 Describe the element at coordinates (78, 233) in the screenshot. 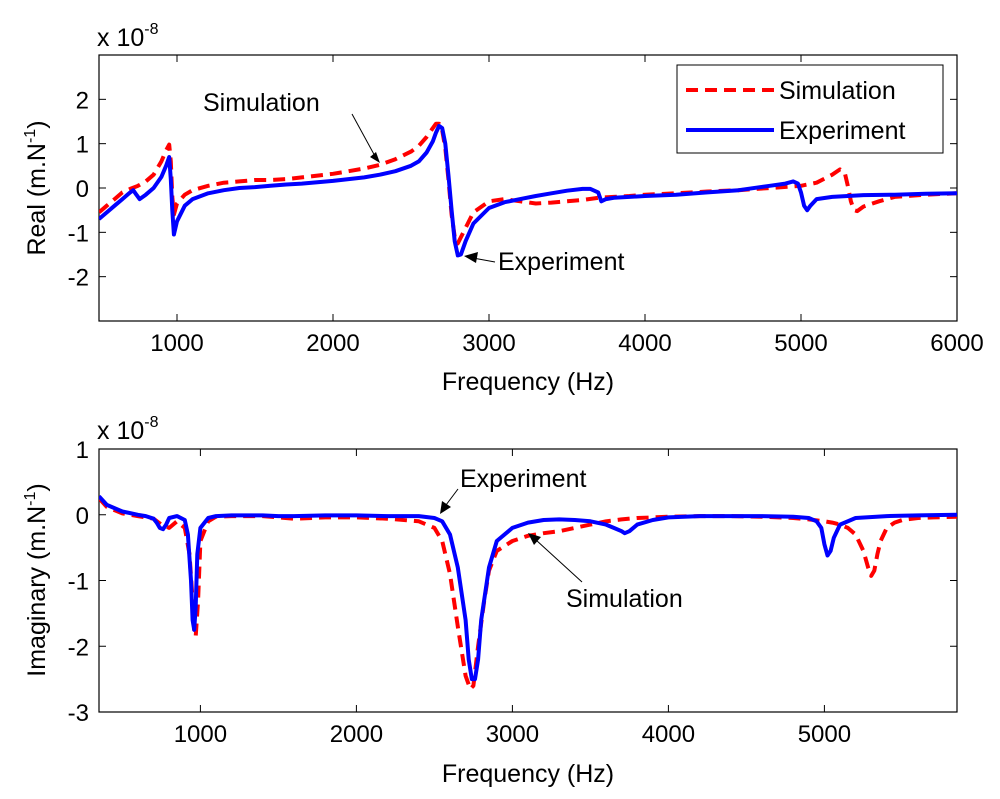

I see `real-ytick-label: -1` at that location.